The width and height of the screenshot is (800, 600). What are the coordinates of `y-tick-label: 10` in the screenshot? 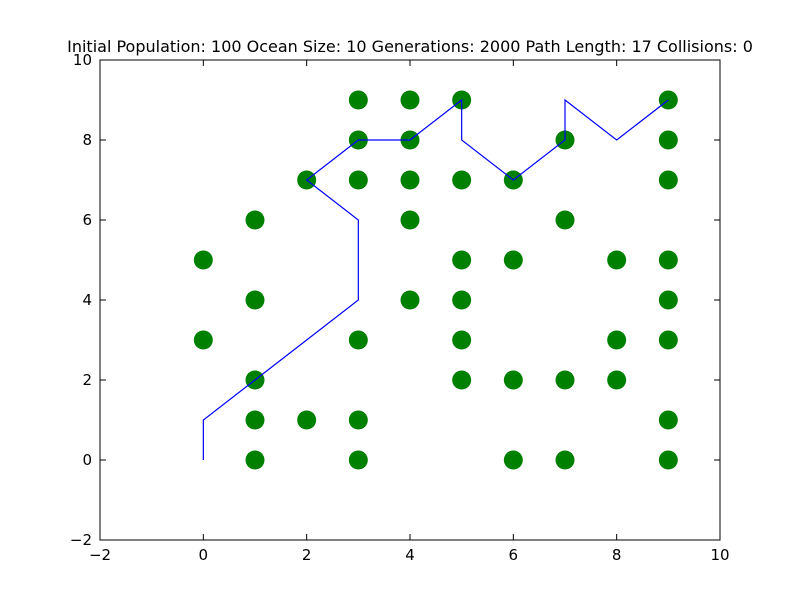 It's located at (82, 60).